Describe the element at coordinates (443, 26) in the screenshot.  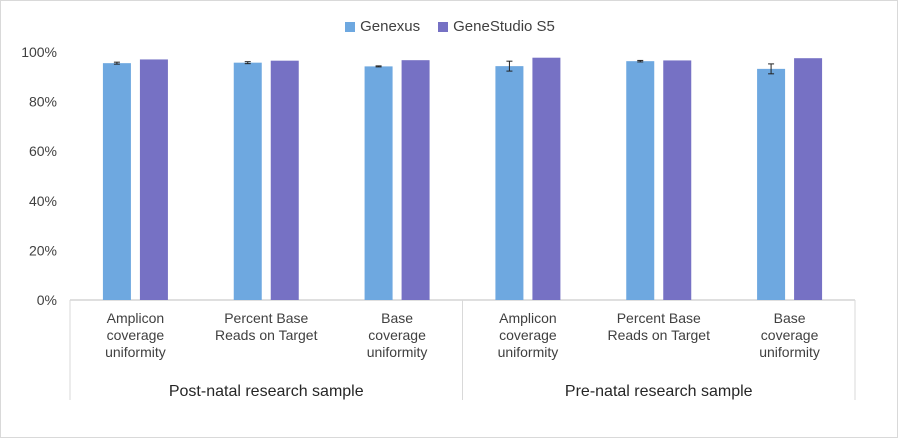
I see `legend-swatch-genestudio` at that location.